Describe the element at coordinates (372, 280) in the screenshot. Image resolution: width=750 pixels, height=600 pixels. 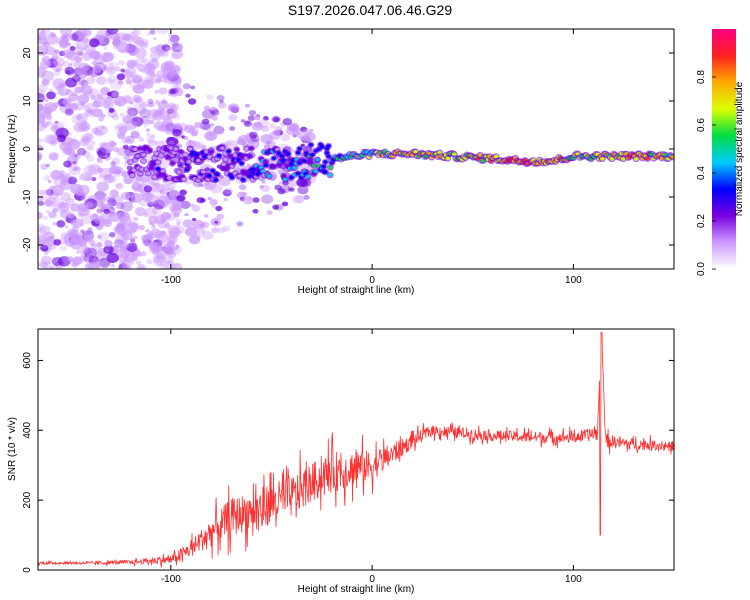
I see `x-tick-label: 0` at that location.